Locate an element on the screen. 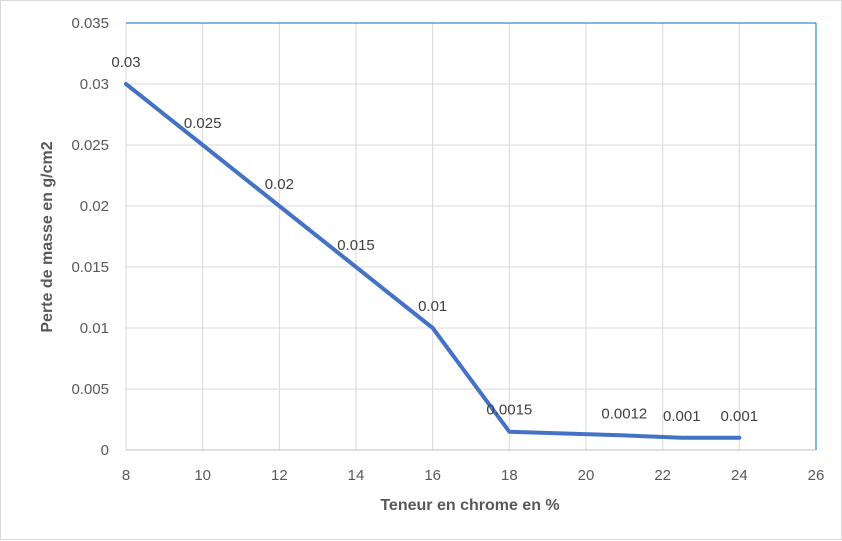 This screenshot has width=842, height=541. data-label: 0.01 is located at coordinates (432, 306).